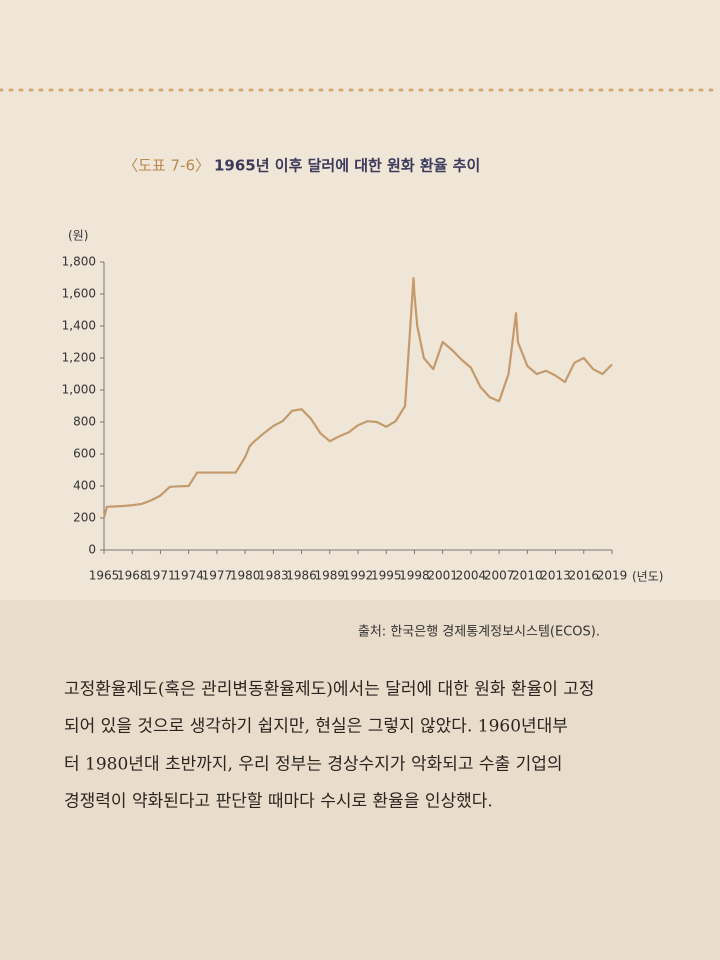 Image resolution: width=720 pixels, height=960 pixels. What do you see at coordinates (329, 690) in the screenshot?
I see `body-line: 고정환율제도(혹은 관리변동환율제도)에서는 달러에 대한 원화 환율이 고정` at bounding box center [329, 690].